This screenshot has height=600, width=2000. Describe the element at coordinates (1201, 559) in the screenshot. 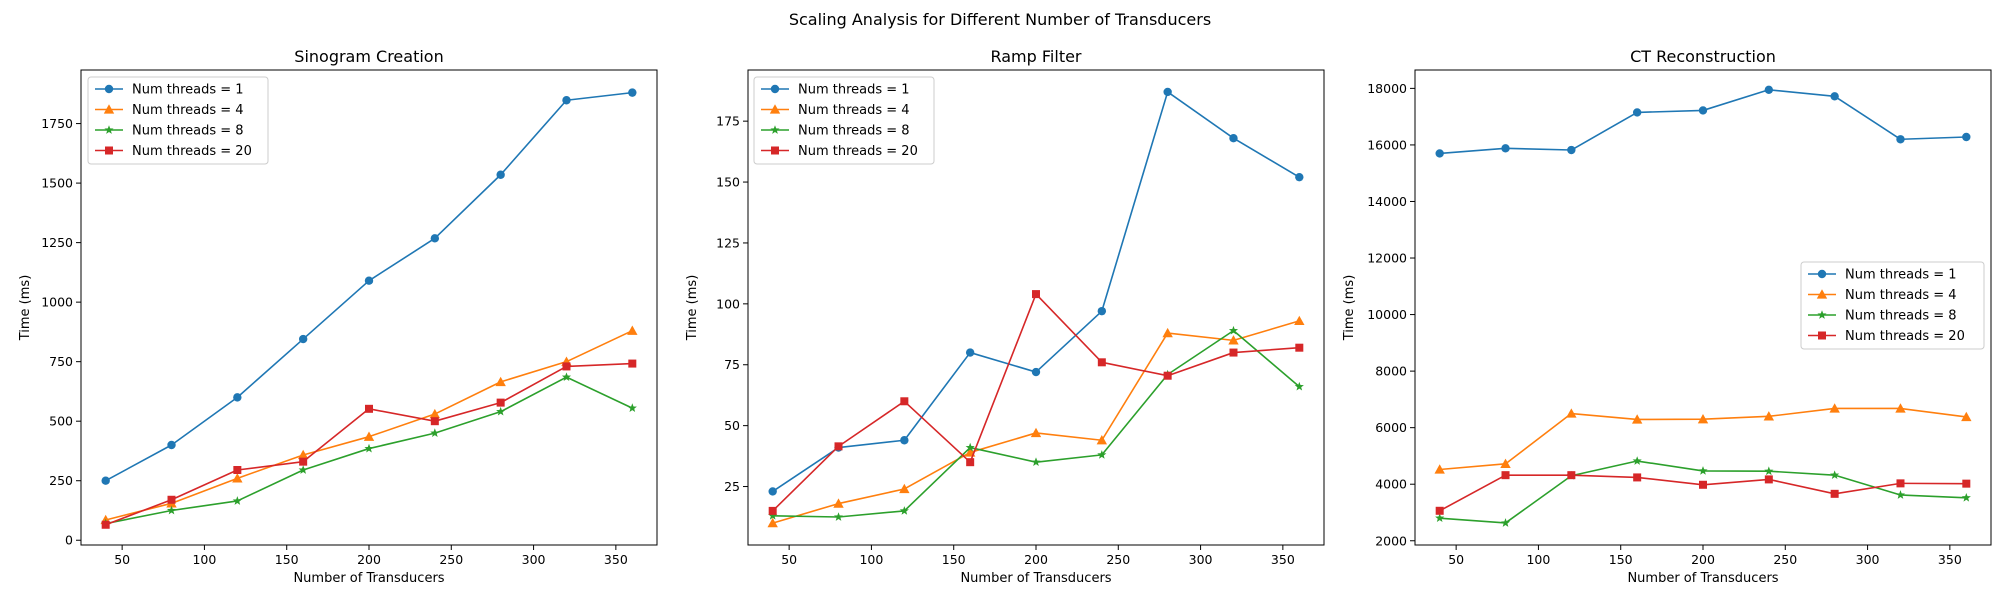

I see `x-tick-label: 300` at that location.